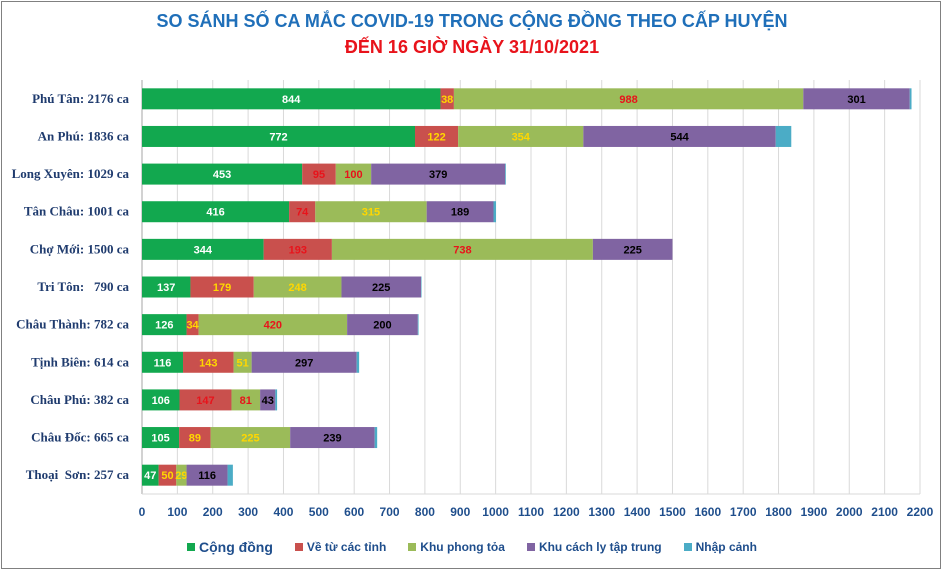 The height and width of the screenshot is (572, 944). What do you see at coordinates (177, 512) in the screenshot?
I see `x-tick-label: 100` at bounding box center [177, 512].